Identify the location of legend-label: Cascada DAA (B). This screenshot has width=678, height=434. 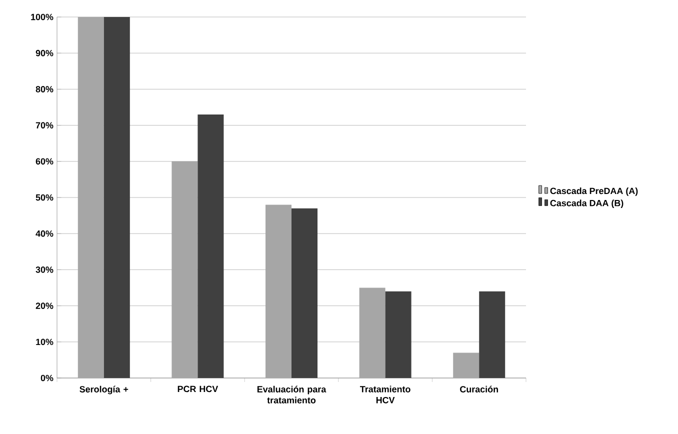
(587, 204).